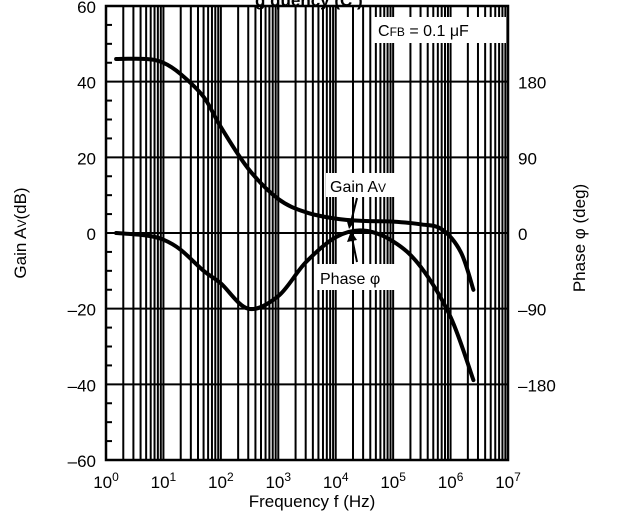 This screenshot has height=512, width=618. I want to click on y-axis-label-left-unit: (dB), so click(20, 203).